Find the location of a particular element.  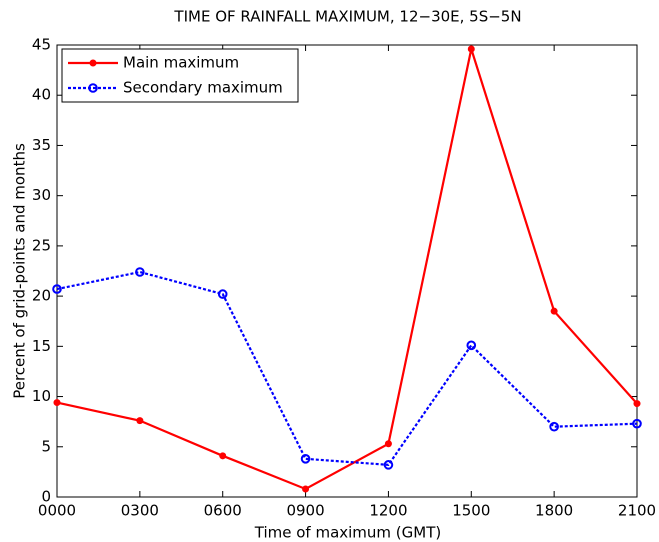

y-tick-label: 45 is located at coordinates (41, 45).